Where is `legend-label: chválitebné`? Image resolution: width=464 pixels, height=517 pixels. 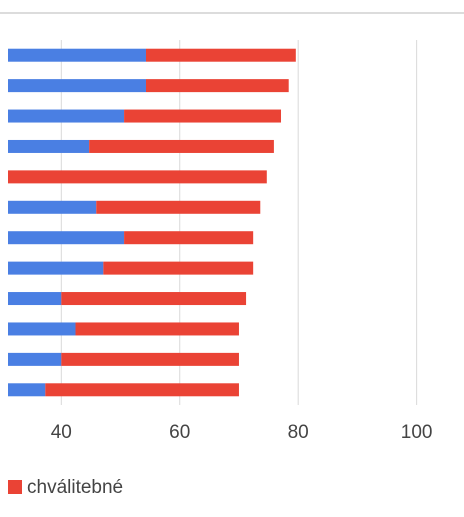
legend-label: chválitebné is located at coordinates (75, 487).